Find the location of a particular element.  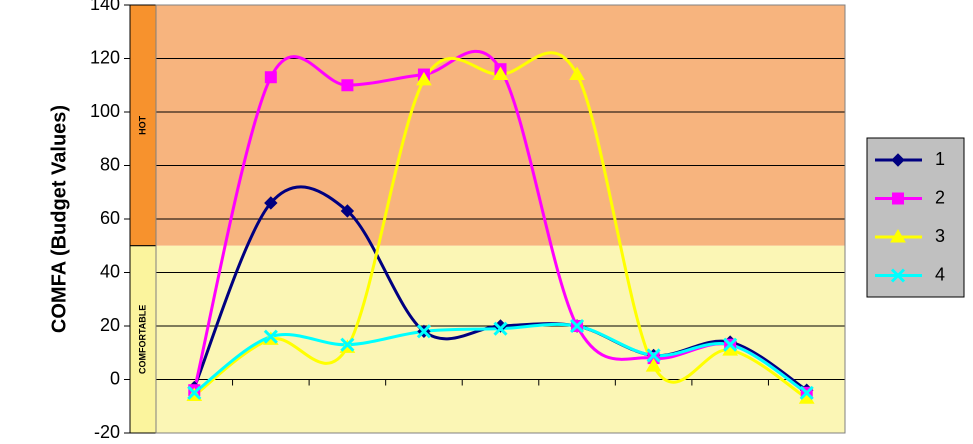

legend: 1 2 3 4 is located at coordinates (915, 217).